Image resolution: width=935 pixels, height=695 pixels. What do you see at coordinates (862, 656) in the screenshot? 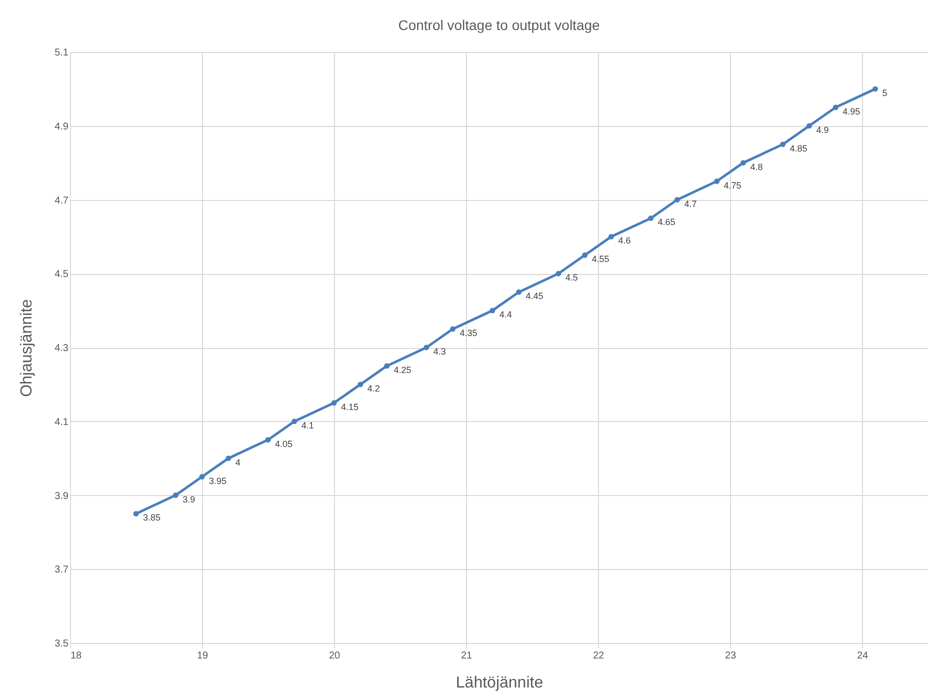
I see `x-tick-label: 24` at bounding box center [862, 656].